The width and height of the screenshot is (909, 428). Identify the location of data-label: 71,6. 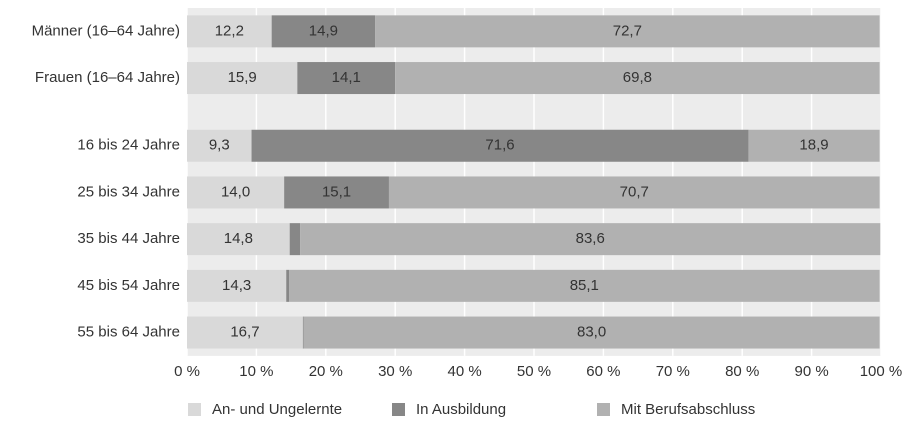
(499, 145).